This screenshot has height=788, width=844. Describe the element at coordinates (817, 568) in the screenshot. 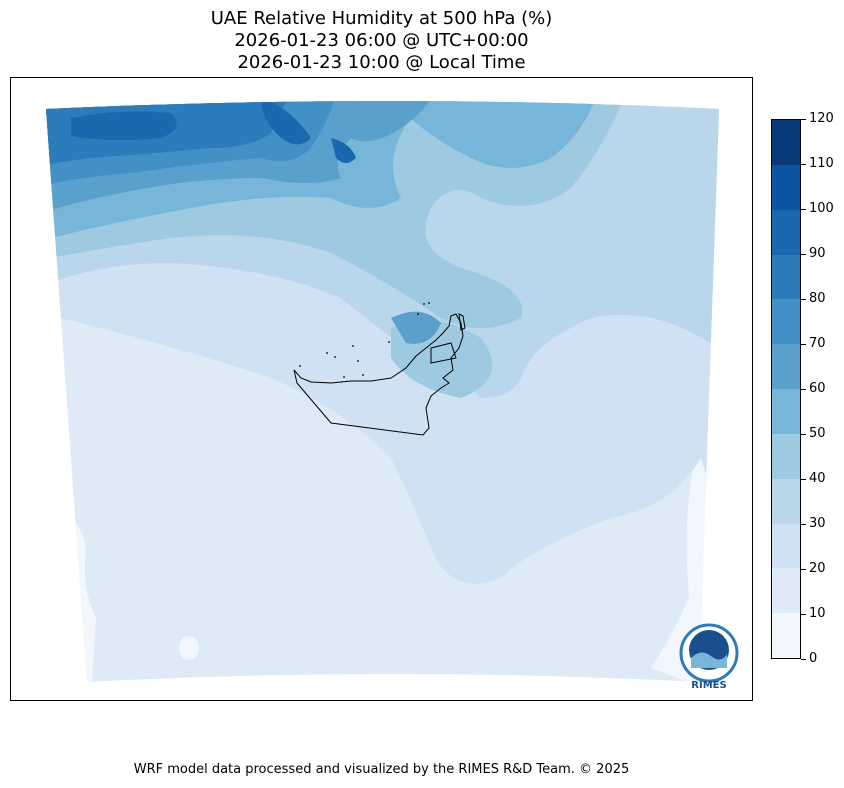

I see `colorbar-tick-label: 20` at that location.